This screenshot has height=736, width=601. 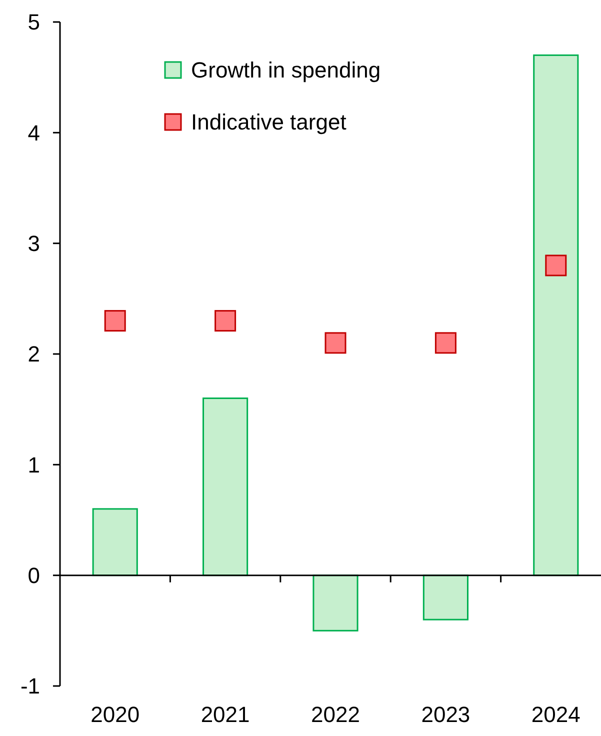 What do you see at coordinates (445, 714) in the screenshot?
I see `x-tick-label: 2023` at bounding box center [445, 714].